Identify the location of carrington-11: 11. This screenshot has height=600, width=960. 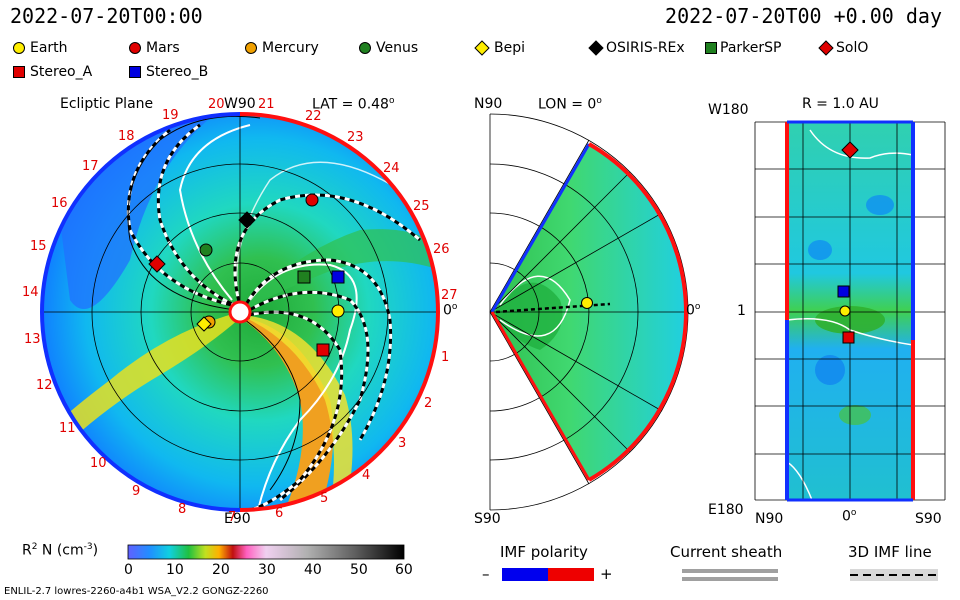
(67, 428).